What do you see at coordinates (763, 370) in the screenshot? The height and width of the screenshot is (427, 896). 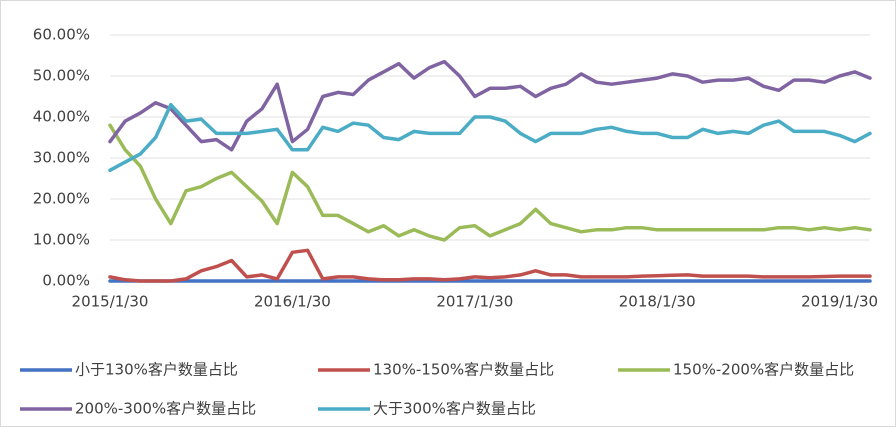 I see `legend-label: 150%-200%客户数量占比` at bounding box center [763, 370].